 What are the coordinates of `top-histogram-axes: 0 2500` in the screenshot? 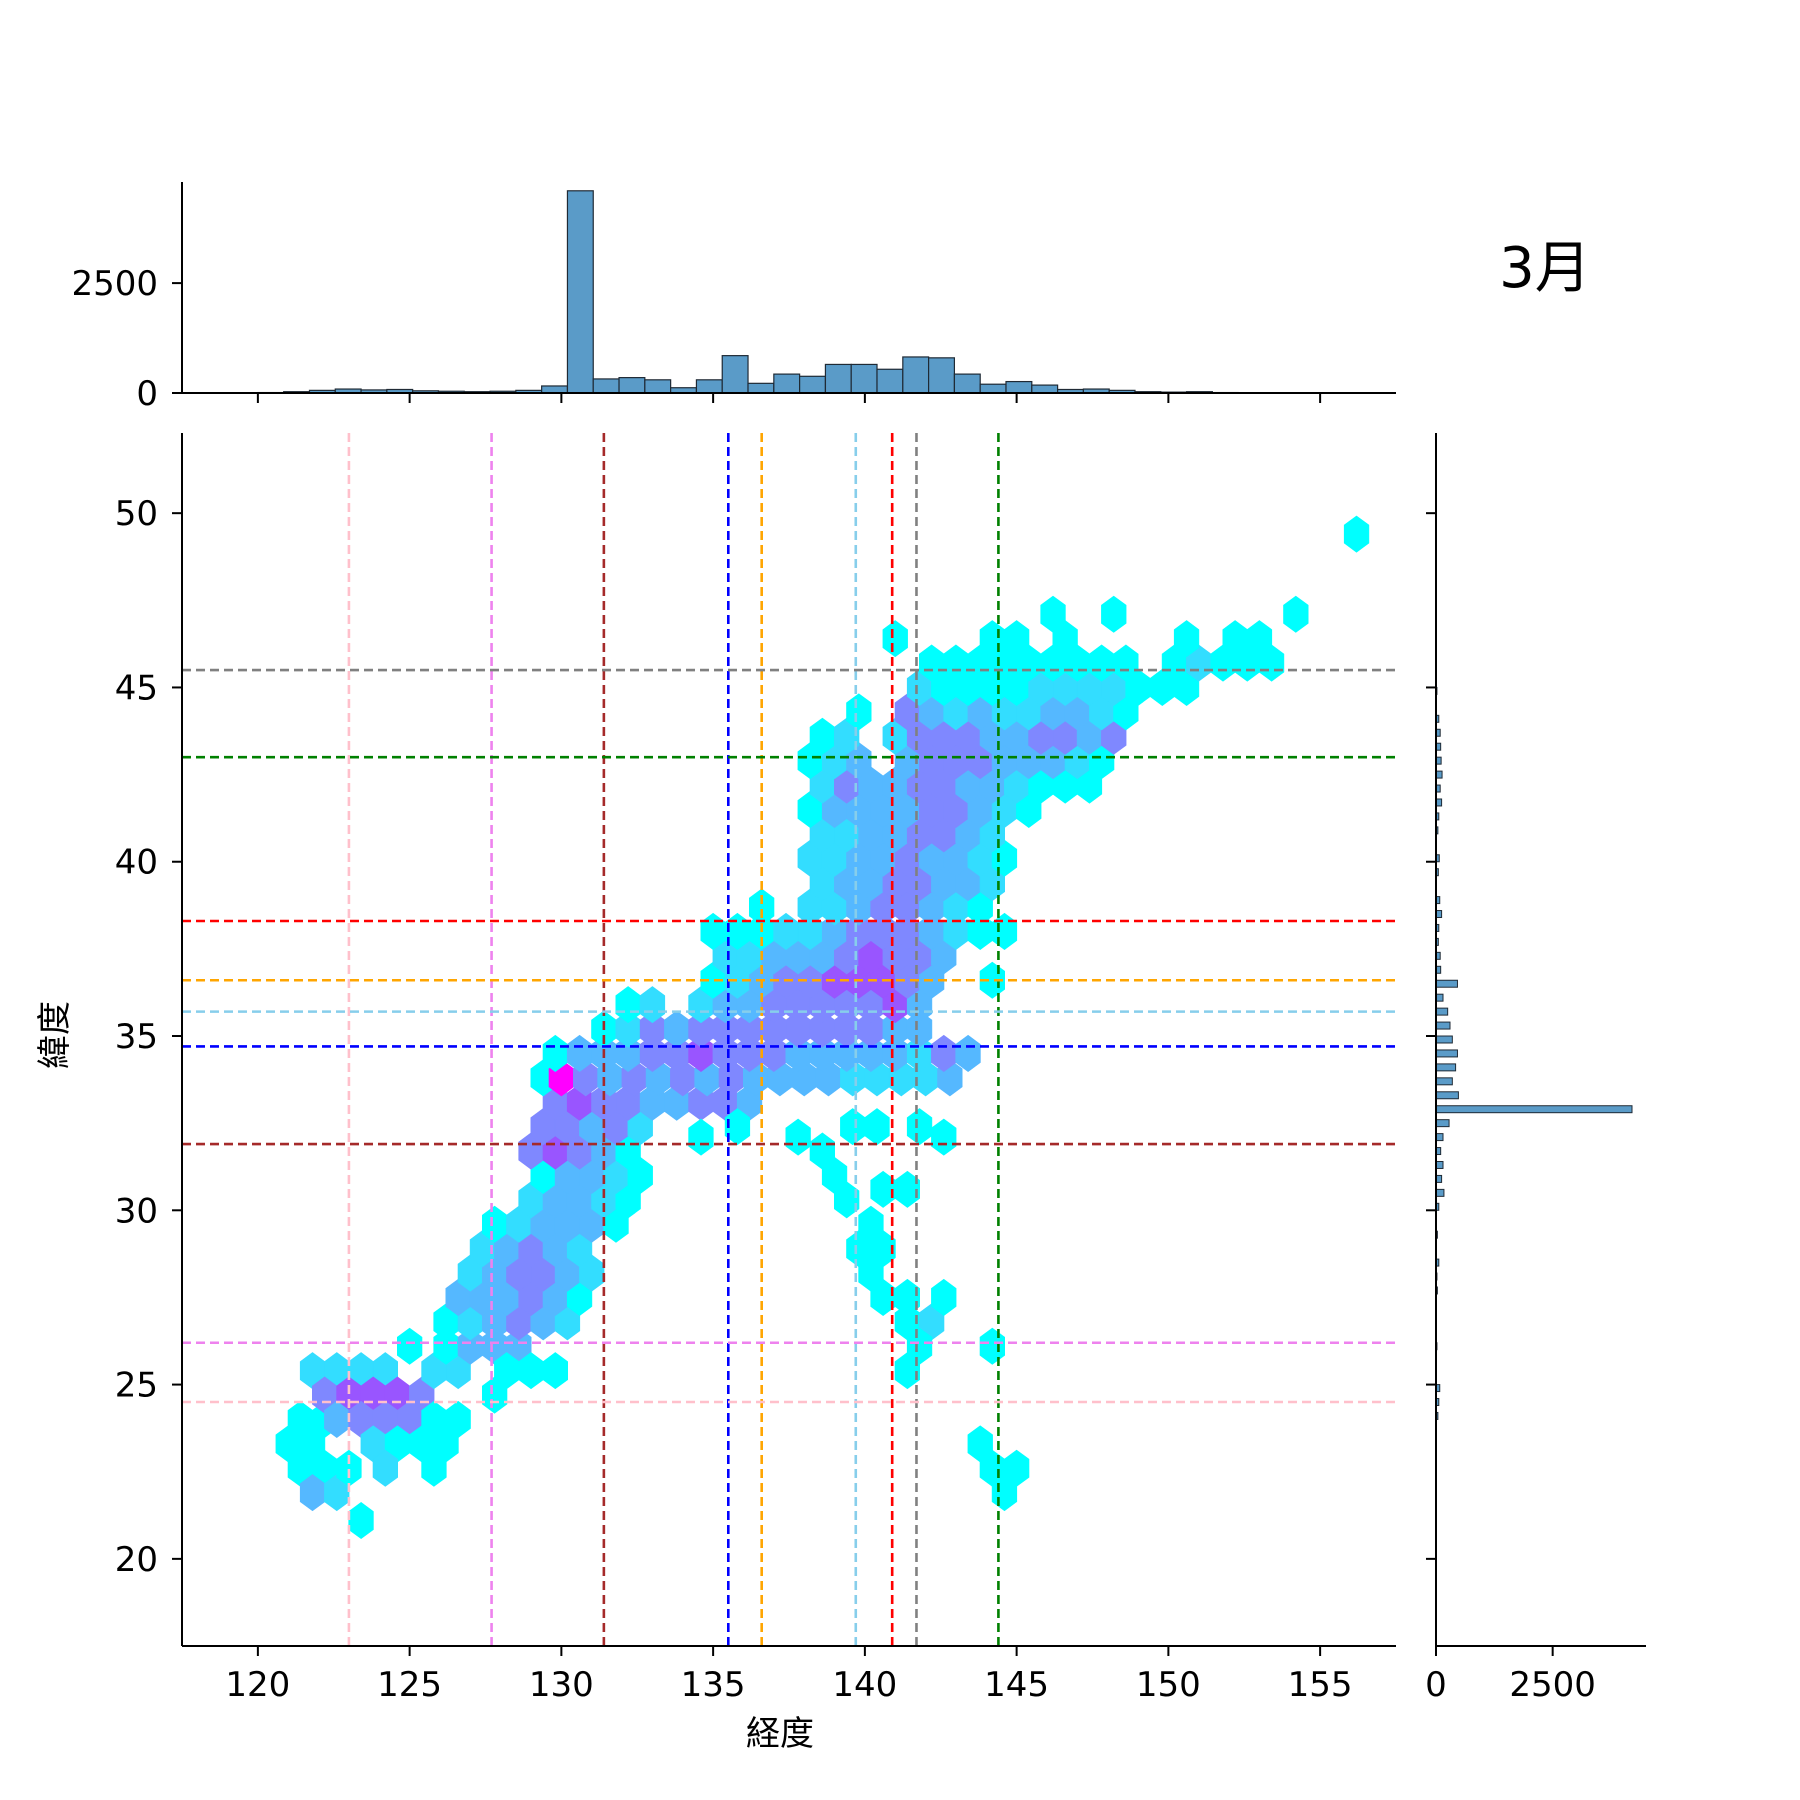 It's located at (733, 298).